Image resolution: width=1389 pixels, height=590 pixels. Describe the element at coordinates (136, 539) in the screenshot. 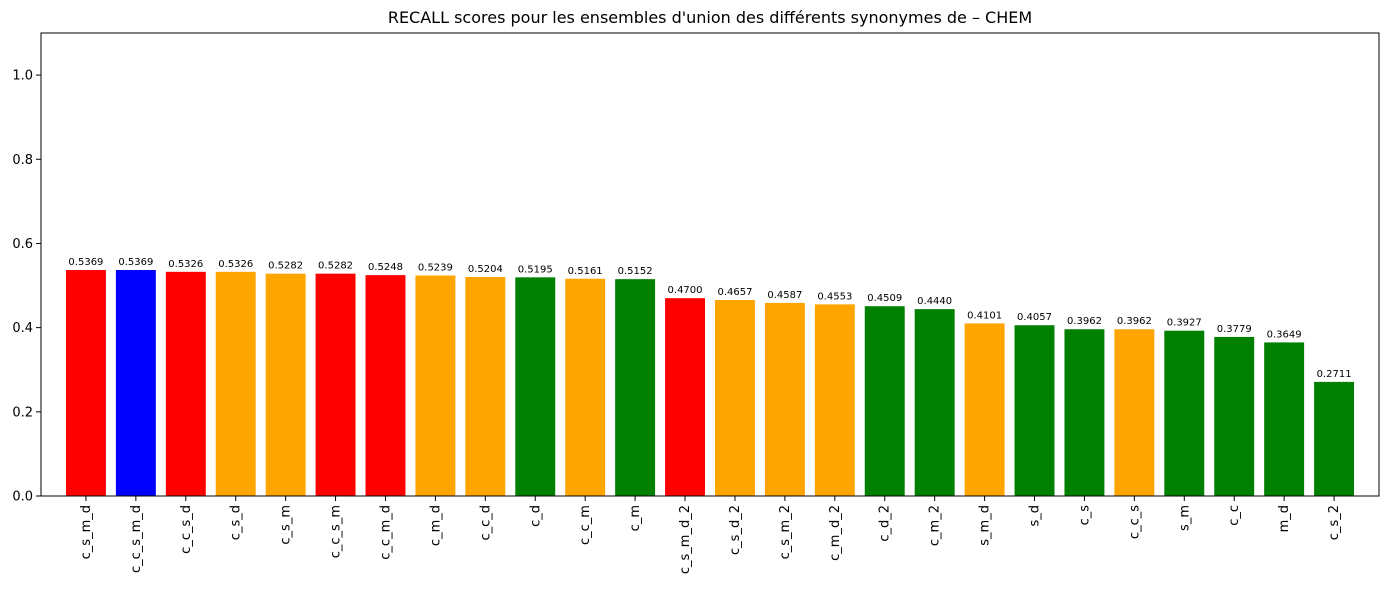

I see `x-tick-label: c_c_s_m_d` at that location.